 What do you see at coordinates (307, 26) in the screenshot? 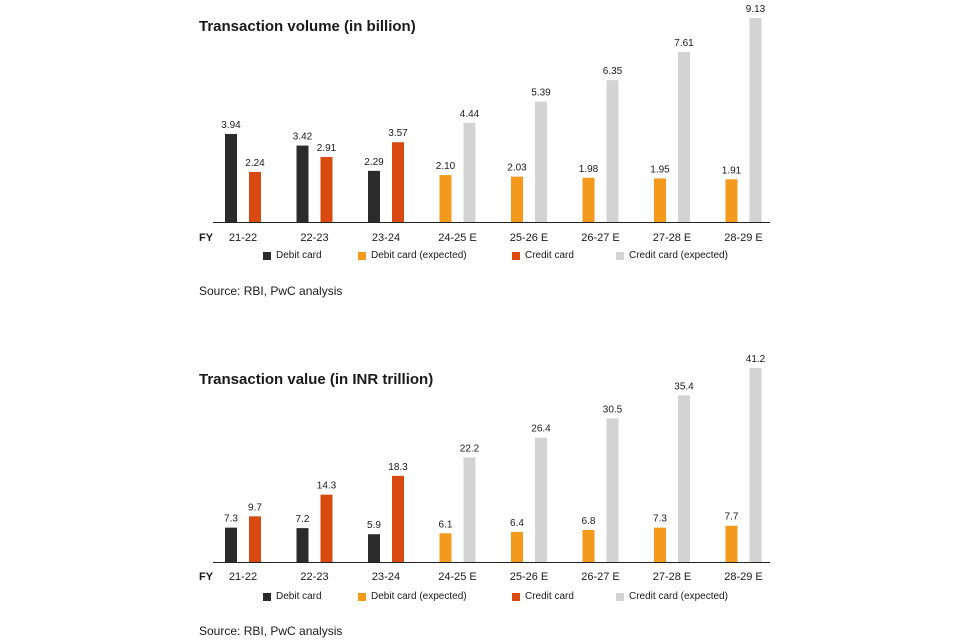
I see `chart-title: Transaction volume (in billion)` at bounding box center [307, 26].